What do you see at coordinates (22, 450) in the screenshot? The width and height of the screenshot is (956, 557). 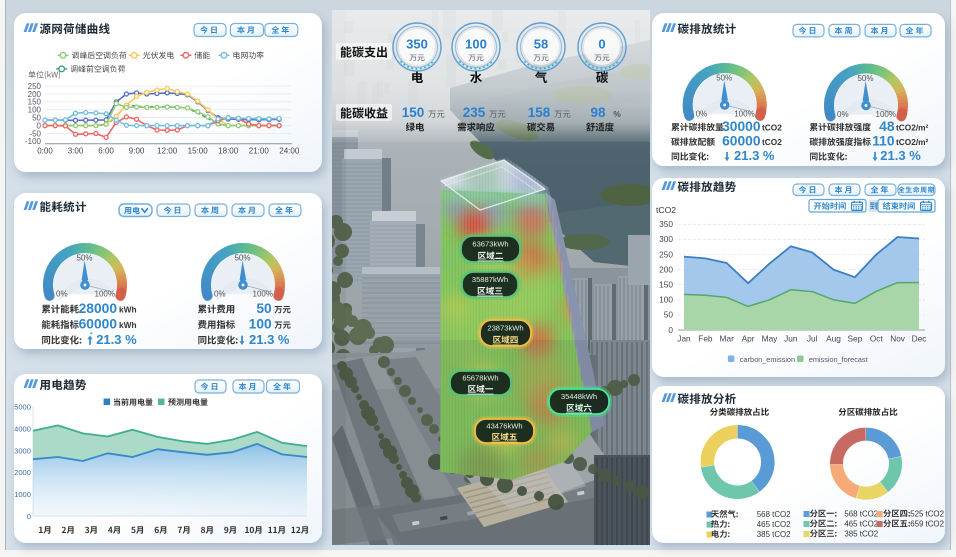 I see `svg-text: 3000` at bounding box center [22, 450].